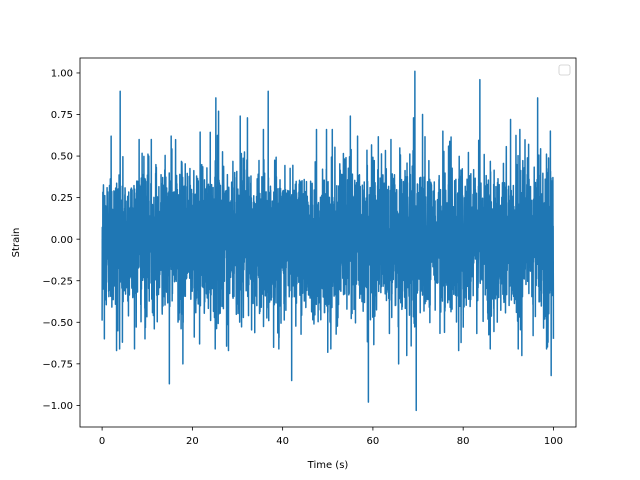  Describe the element at coordinates (192, 441) in the screenshot. I see `x-tick-label: 20` at that location.